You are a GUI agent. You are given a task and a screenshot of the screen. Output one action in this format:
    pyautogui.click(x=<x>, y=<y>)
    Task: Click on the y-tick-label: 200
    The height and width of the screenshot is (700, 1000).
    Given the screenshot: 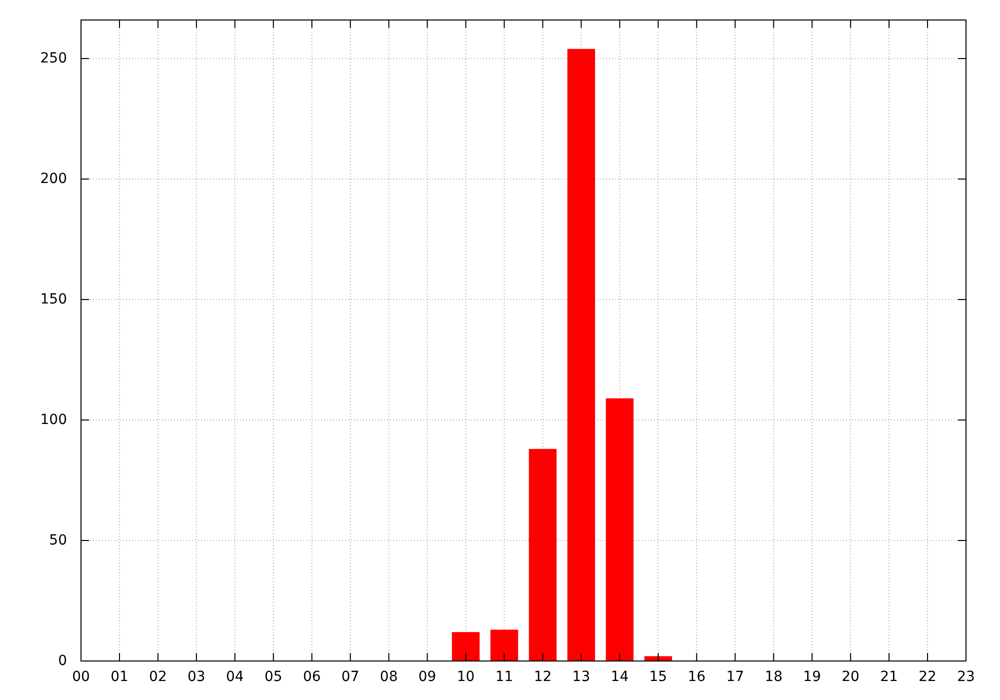 What is the action you would take?
    pyautogui.click(x=53, y=179)
    